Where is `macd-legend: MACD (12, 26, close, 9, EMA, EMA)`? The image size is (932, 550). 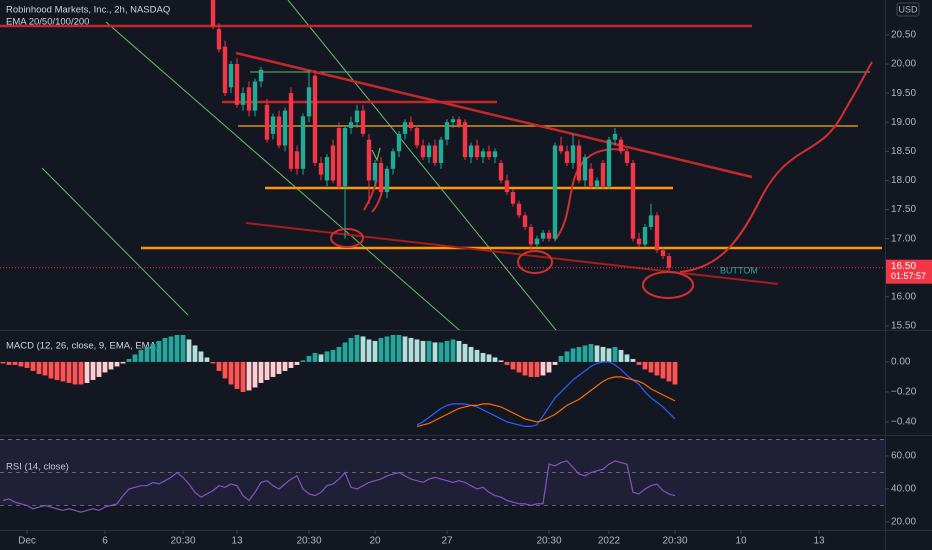 macd-legend: MACD (12, 26, close, 9, EMA, EMA) is located at coordinates (82, 346).